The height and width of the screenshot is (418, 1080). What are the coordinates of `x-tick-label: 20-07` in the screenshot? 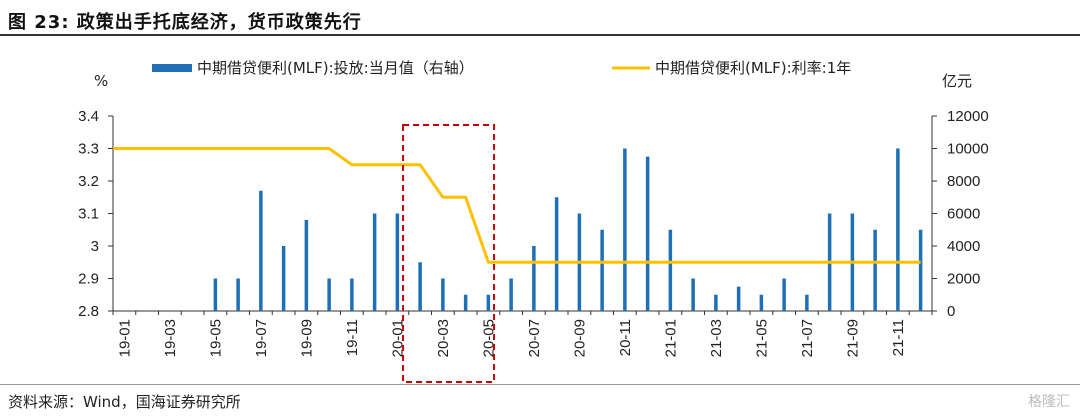 It's located at (534, 338).